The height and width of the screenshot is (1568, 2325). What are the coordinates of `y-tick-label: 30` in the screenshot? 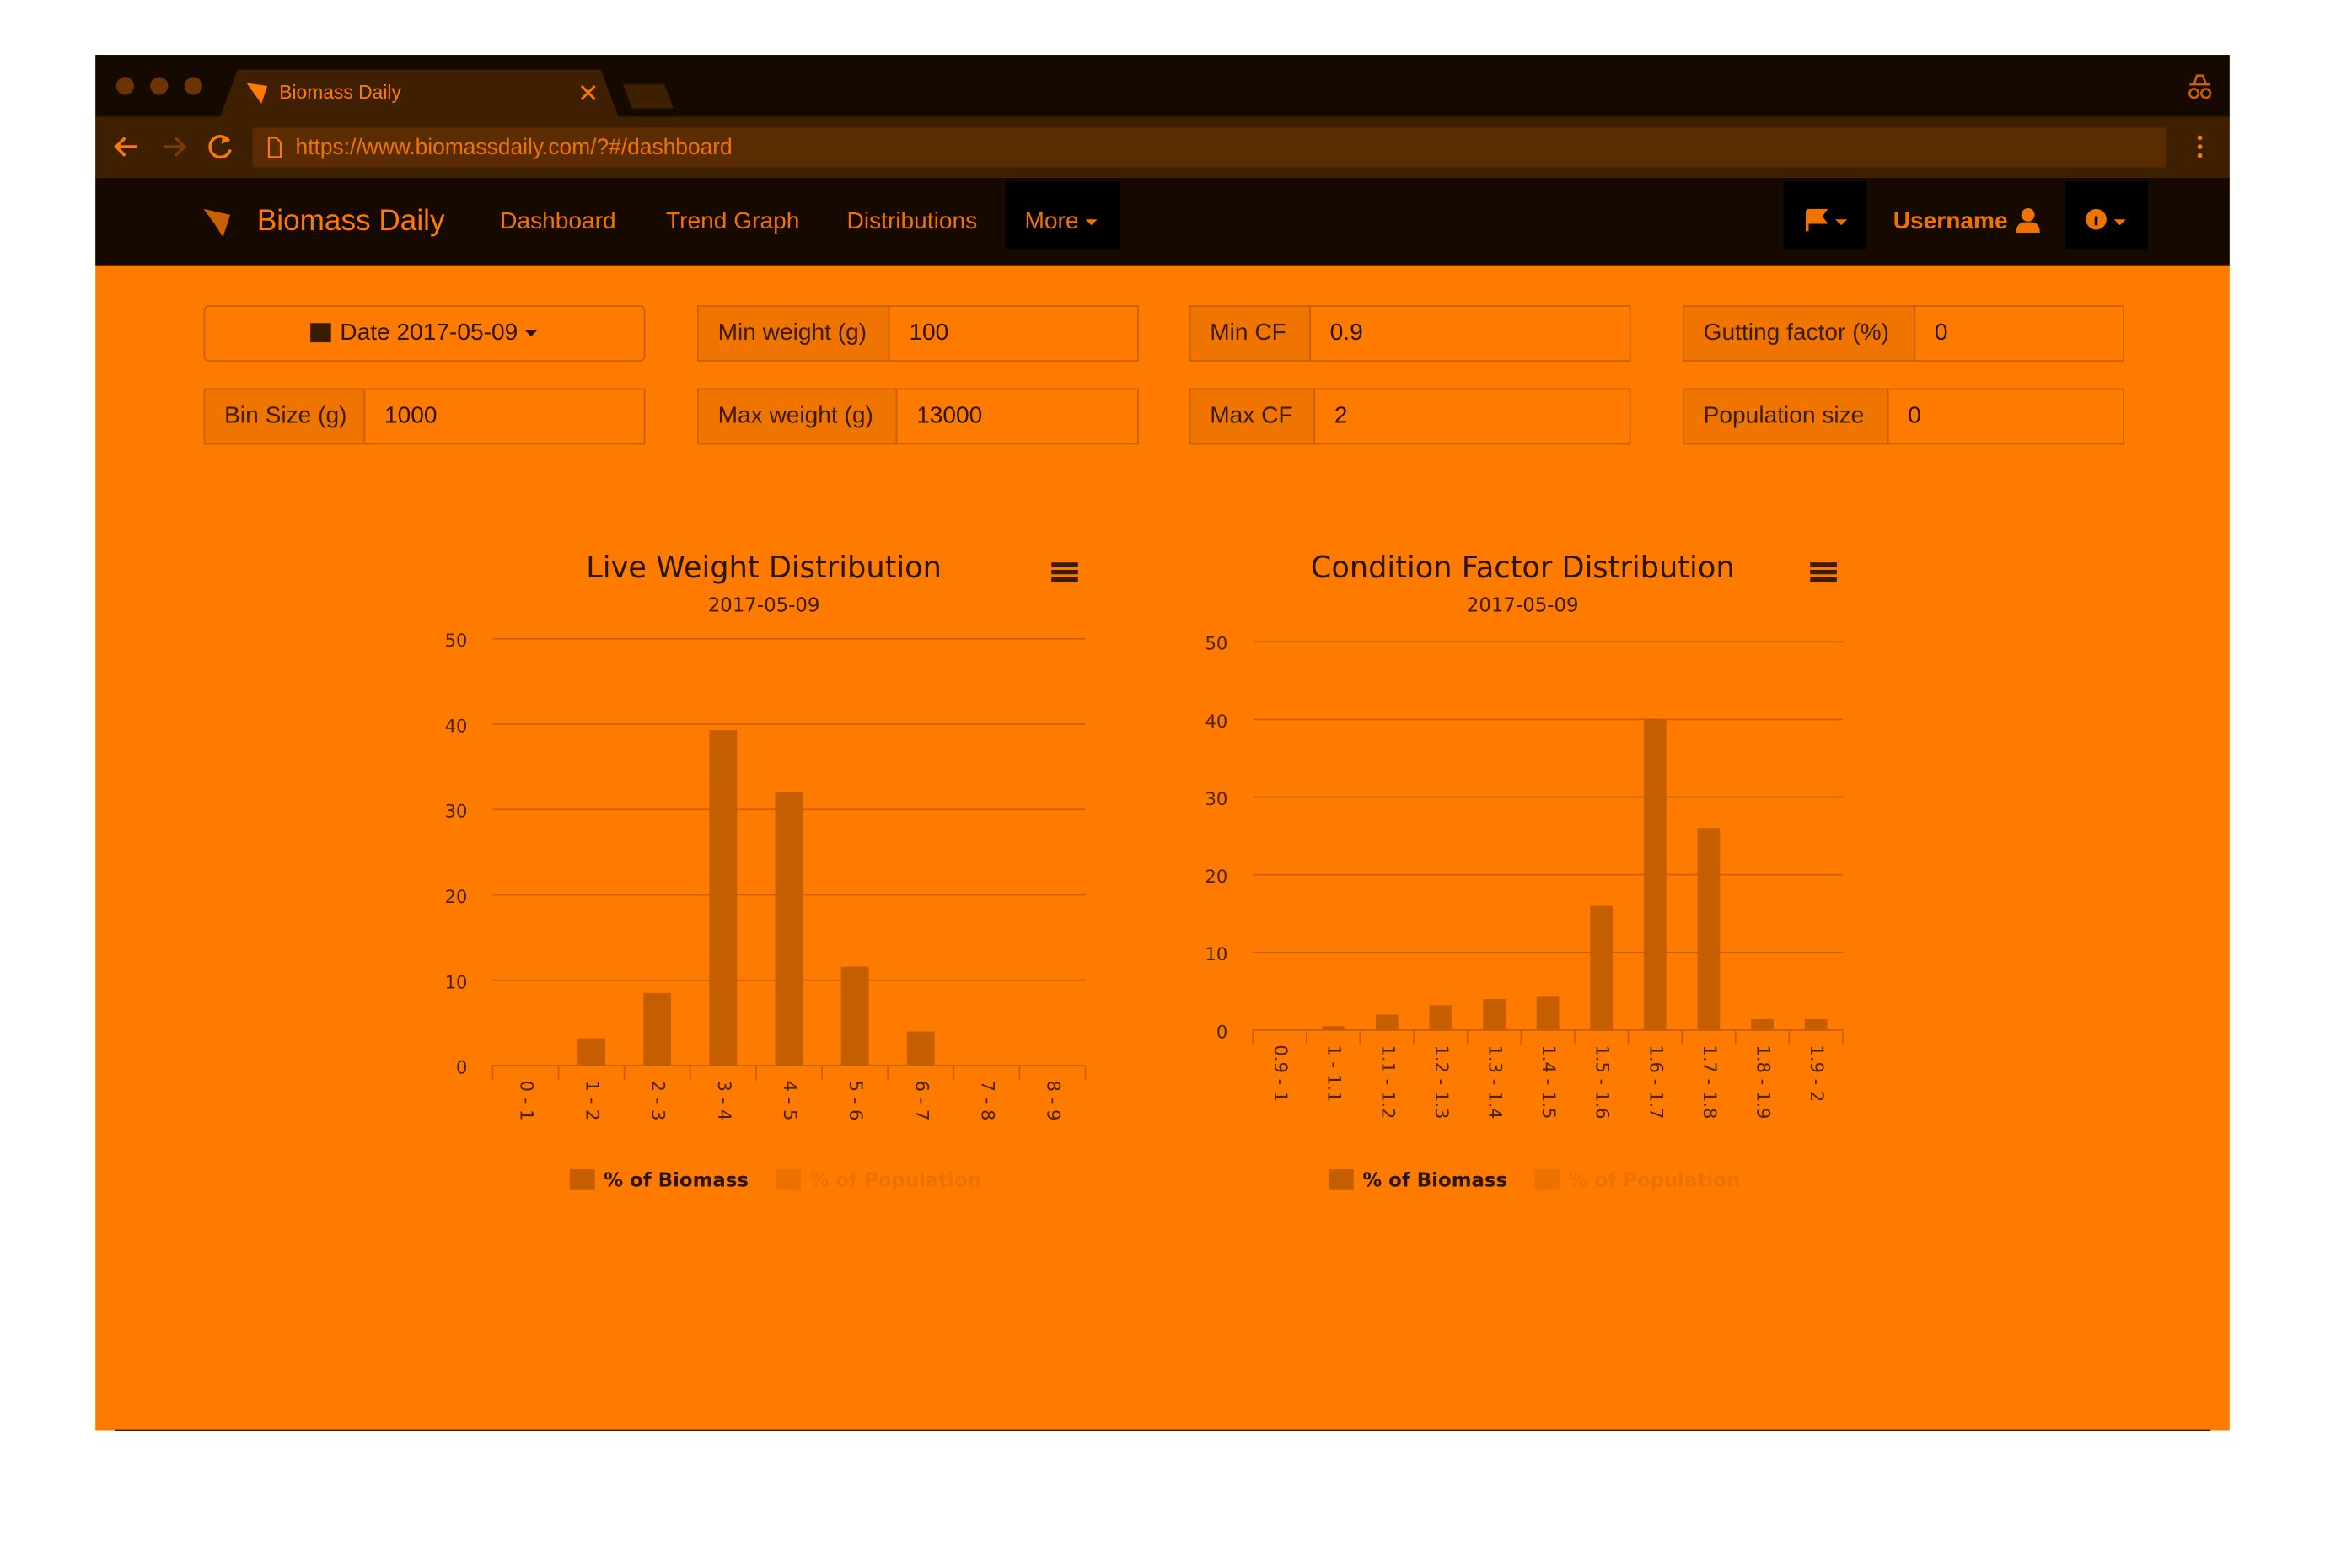 It's located at (456, 812).